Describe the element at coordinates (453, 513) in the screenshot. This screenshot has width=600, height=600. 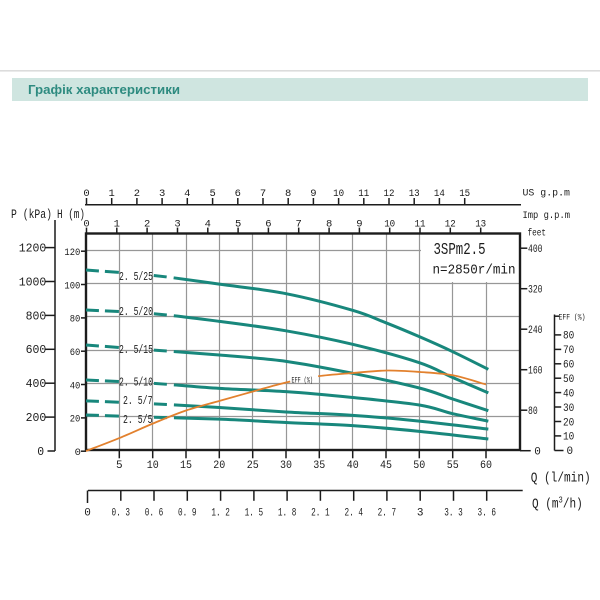
I see `svg-text: 3. 3` at that location.